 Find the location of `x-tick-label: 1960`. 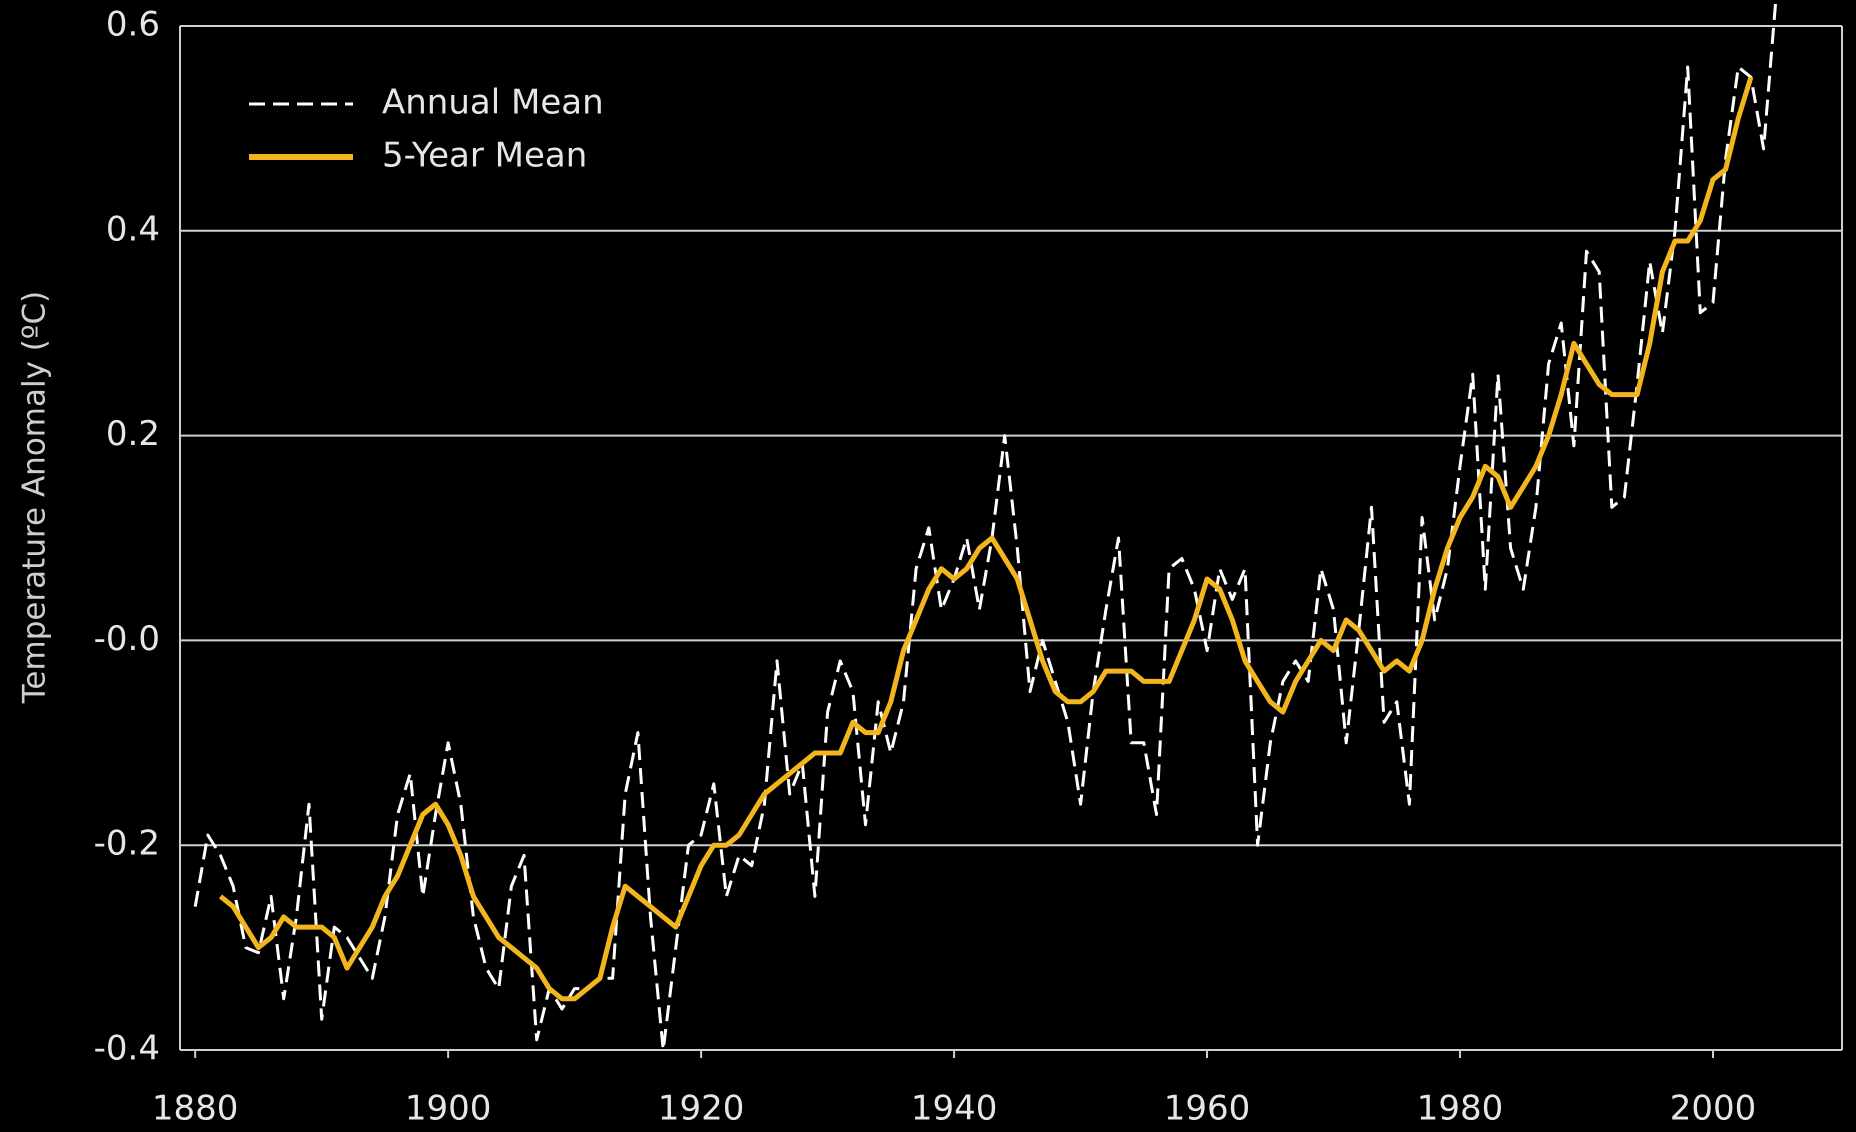

x-tick-label: 1960 is located at coordinates (1207, 1109).